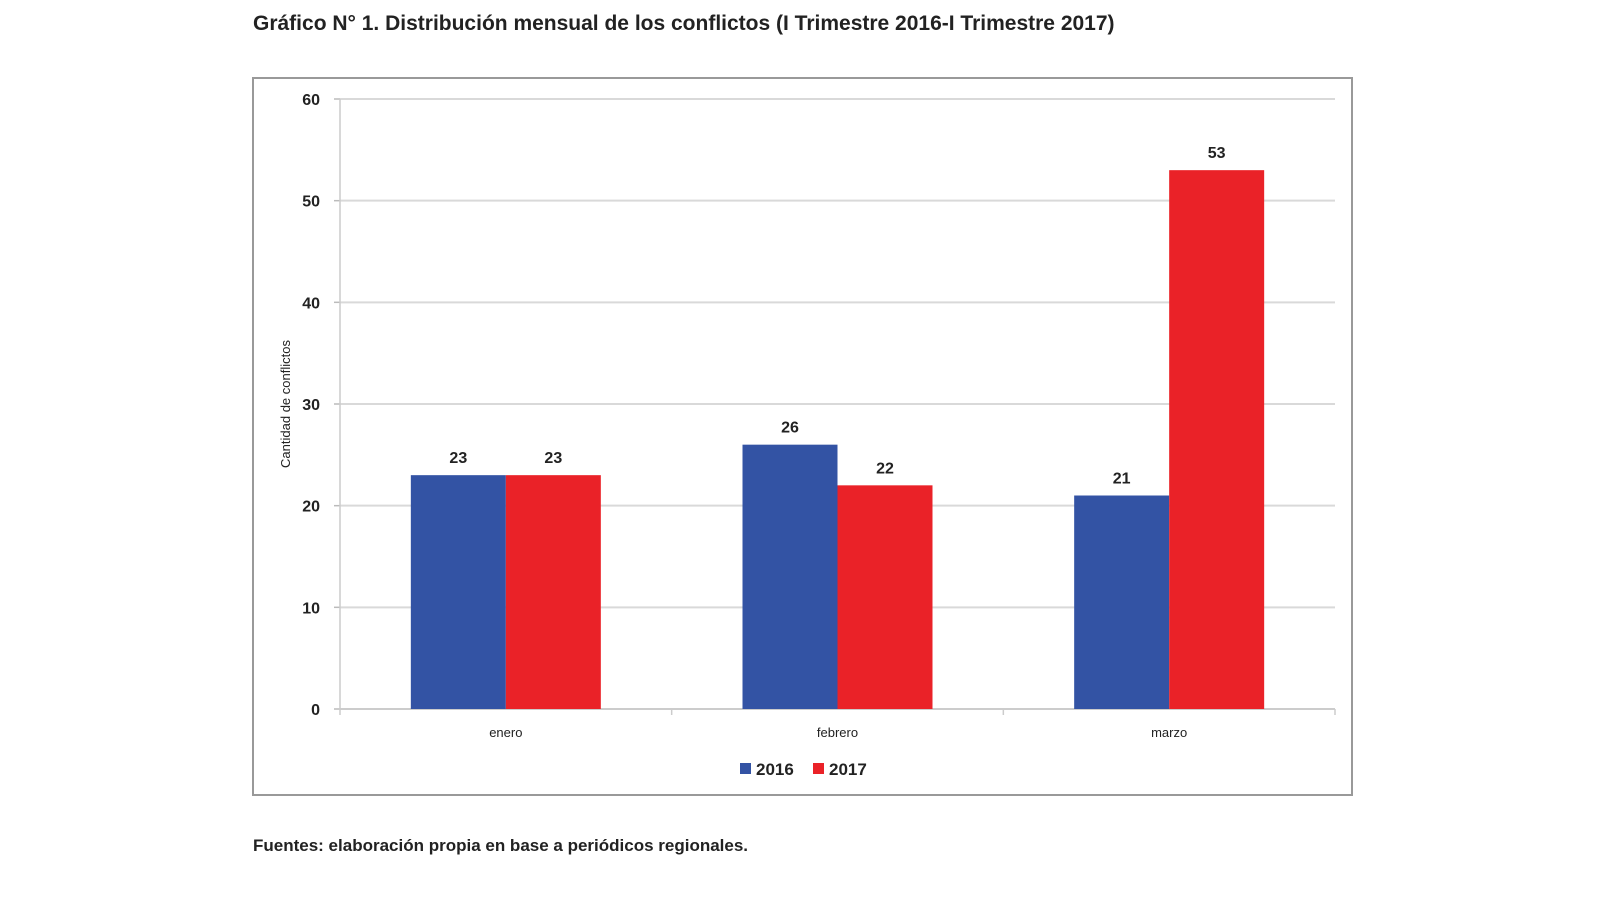 This screenshot has width=1600, height=900. What do you see at coordinates (818, 768) in the screenshot?
I see `legend-swatch-2017` at bounding box center [818, 768].